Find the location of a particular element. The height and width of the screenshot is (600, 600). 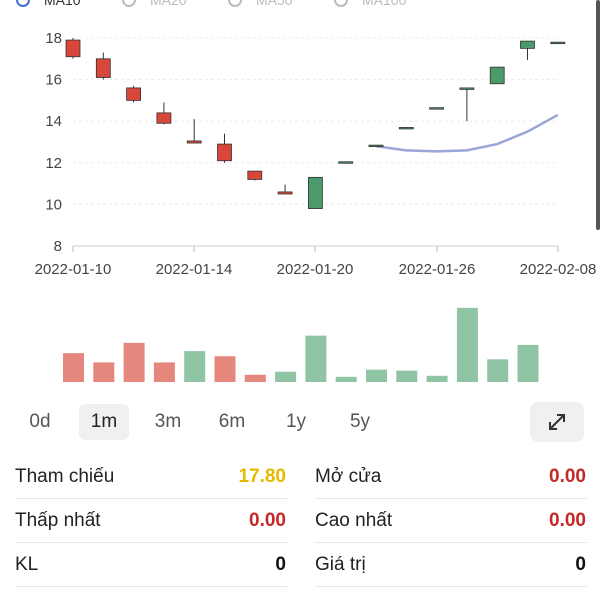

tab-0d: 0d is located at coordinates (40, 421).